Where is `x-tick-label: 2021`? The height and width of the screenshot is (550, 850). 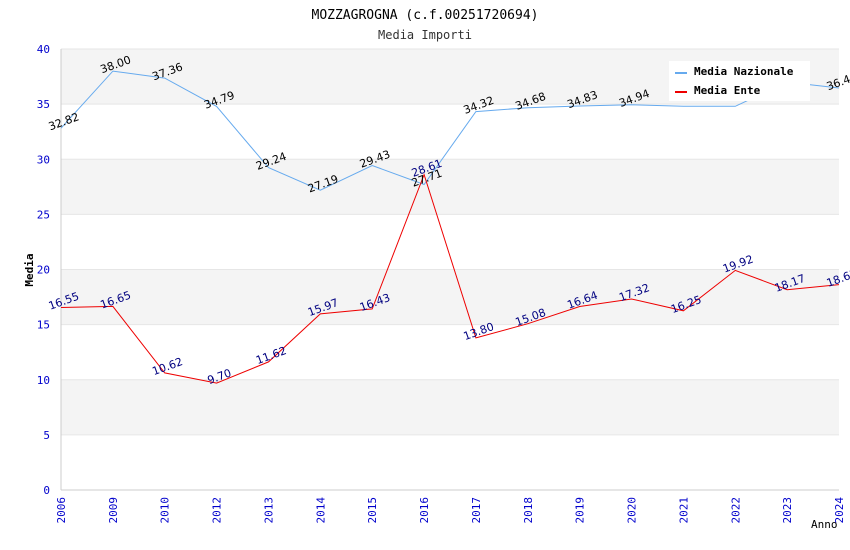
x-tick-label: 2021 is located at coordinates (683, 510).